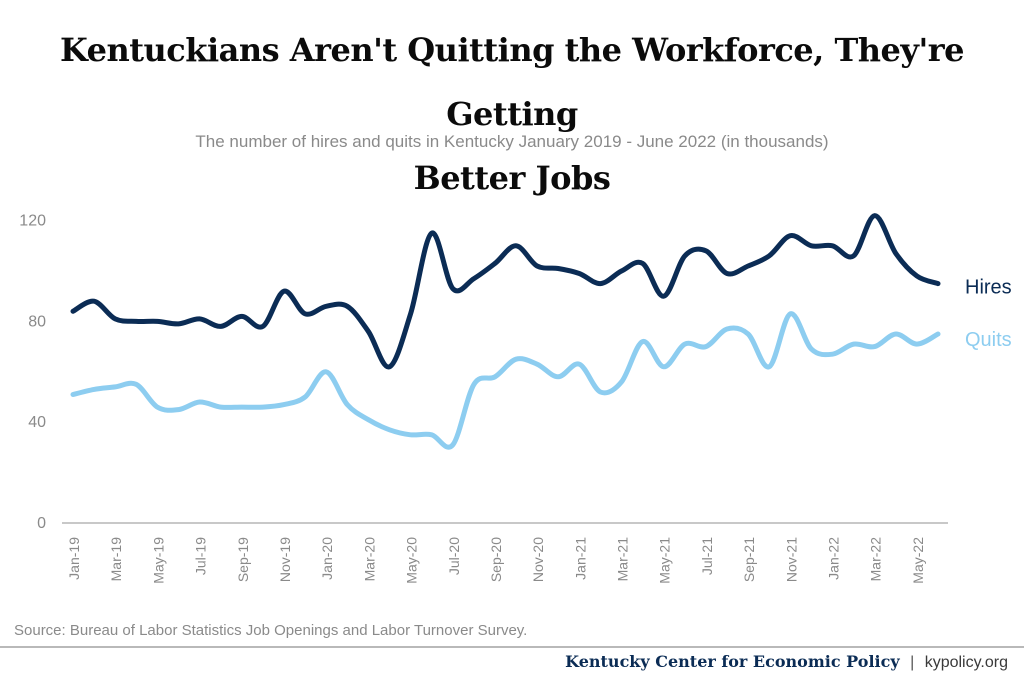  What do you see at coordinates (158, 560) in the screenshot?
I see `x-tick-label: May-19` at bounding box center [158, 560].